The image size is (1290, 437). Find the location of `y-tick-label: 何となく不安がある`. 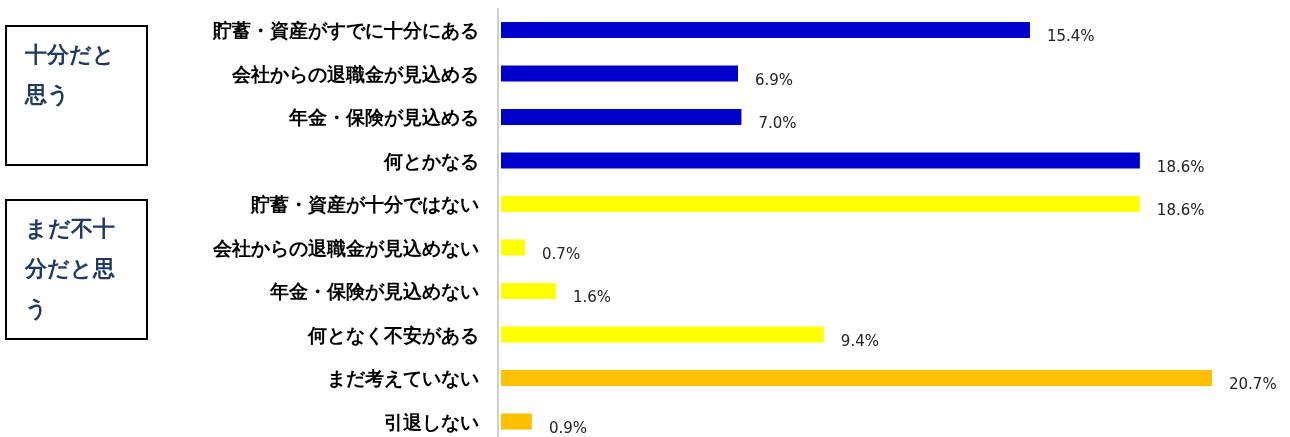

y-tick-label: 何となく不安がある is located at coordinates (393, 334).